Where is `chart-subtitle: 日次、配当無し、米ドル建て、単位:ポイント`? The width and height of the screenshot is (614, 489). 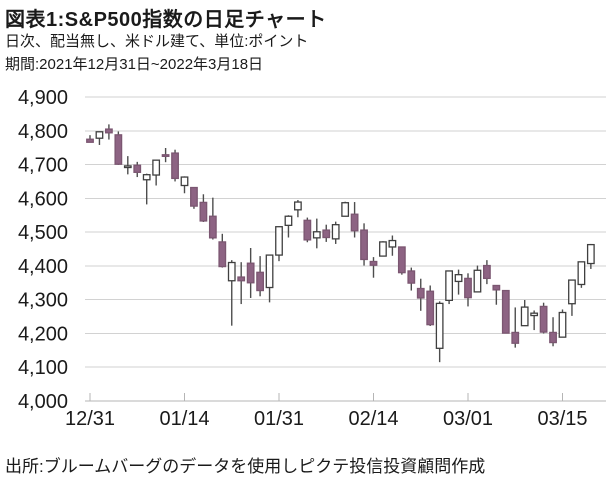
chart-subtitle: 日次、配当無し、米ドル建て、単位:ポイント is located at coordinates (157, 41).